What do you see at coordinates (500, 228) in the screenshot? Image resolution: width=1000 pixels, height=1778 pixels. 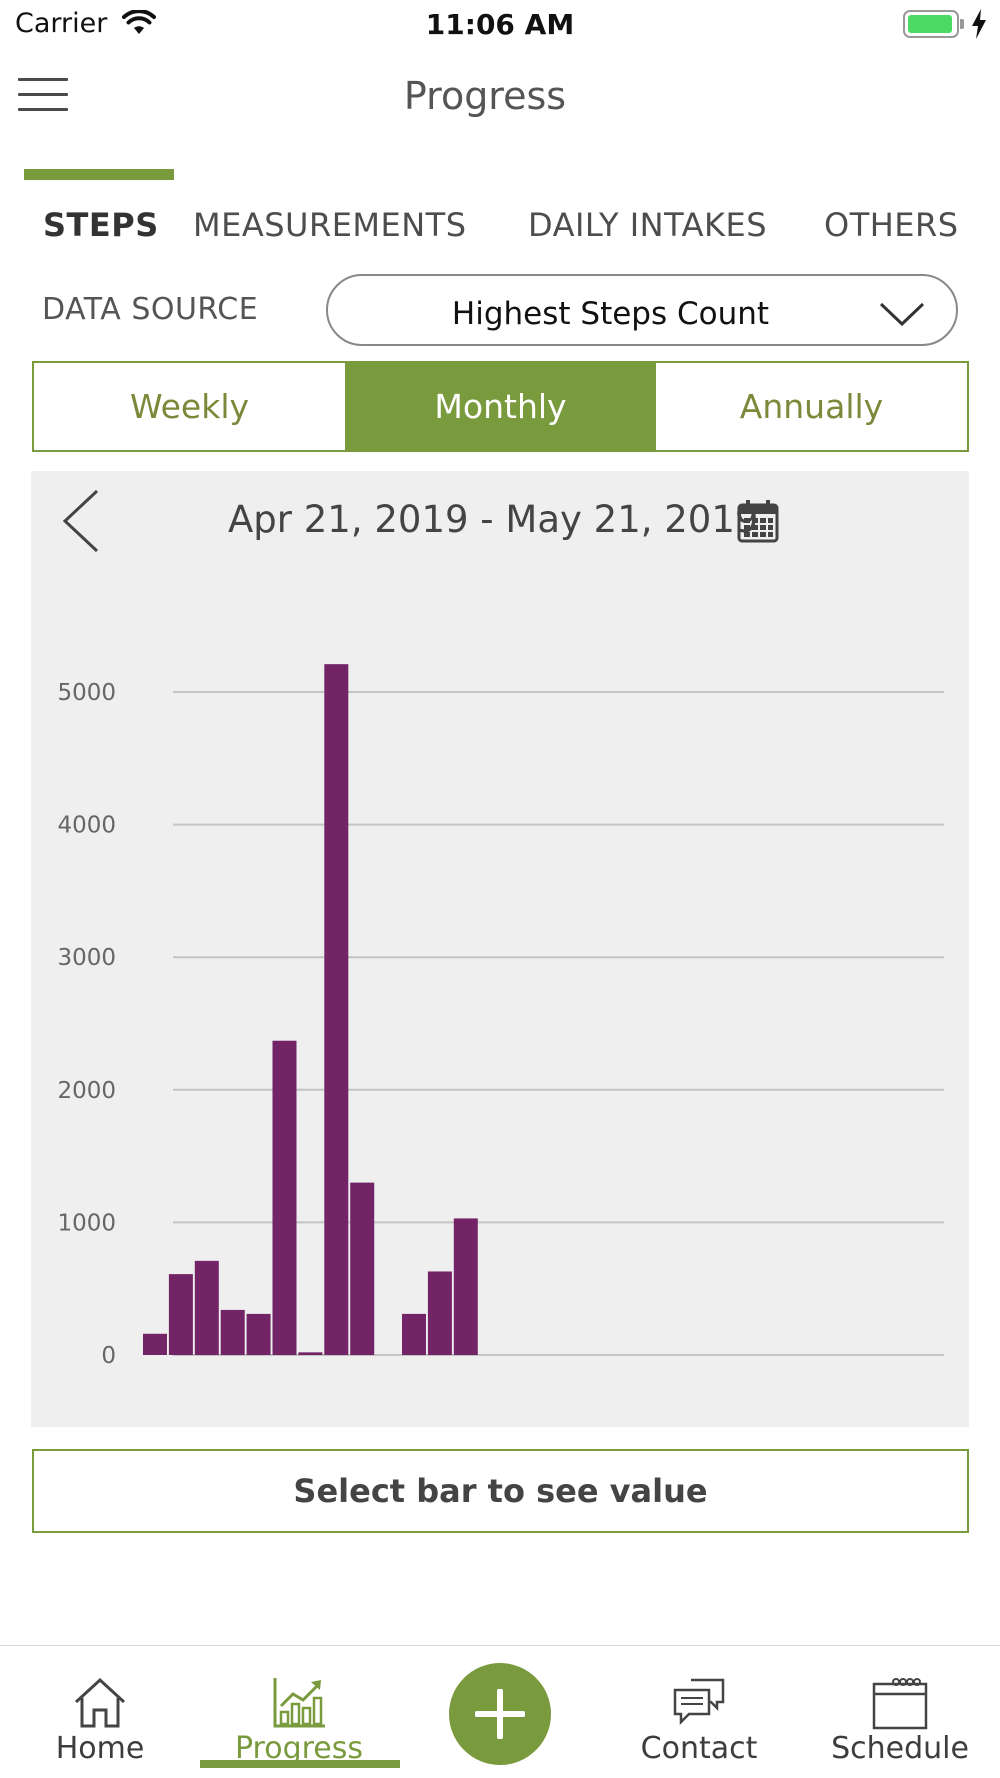 I see `category-tabs: STEPS MEASUREMENTS DAILY INTAKES OTHERS` at bounding box center [500, 228].